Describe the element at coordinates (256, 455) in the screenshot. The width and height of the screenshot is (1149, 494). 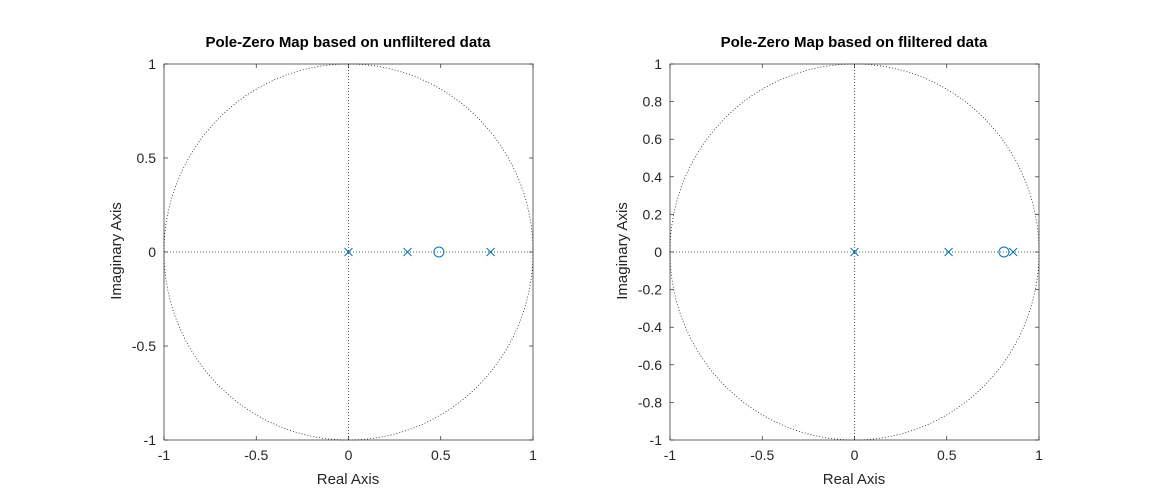
I see `left-xtick-label: -0.5` at that location.